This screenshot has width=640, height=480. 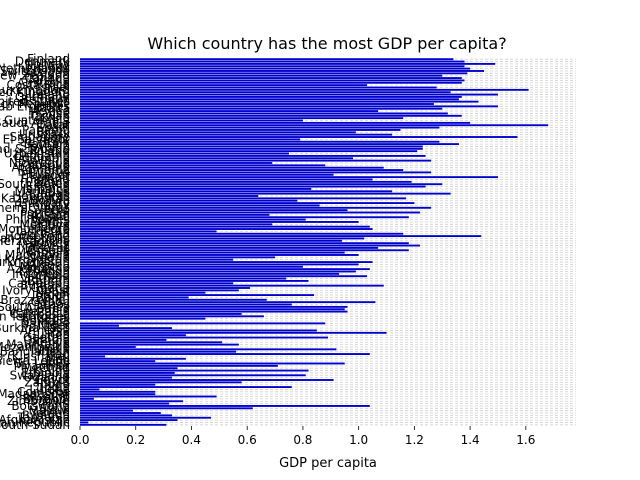 I want to click on y-tick-label: Czech Republic, so click(x=35, y=104).